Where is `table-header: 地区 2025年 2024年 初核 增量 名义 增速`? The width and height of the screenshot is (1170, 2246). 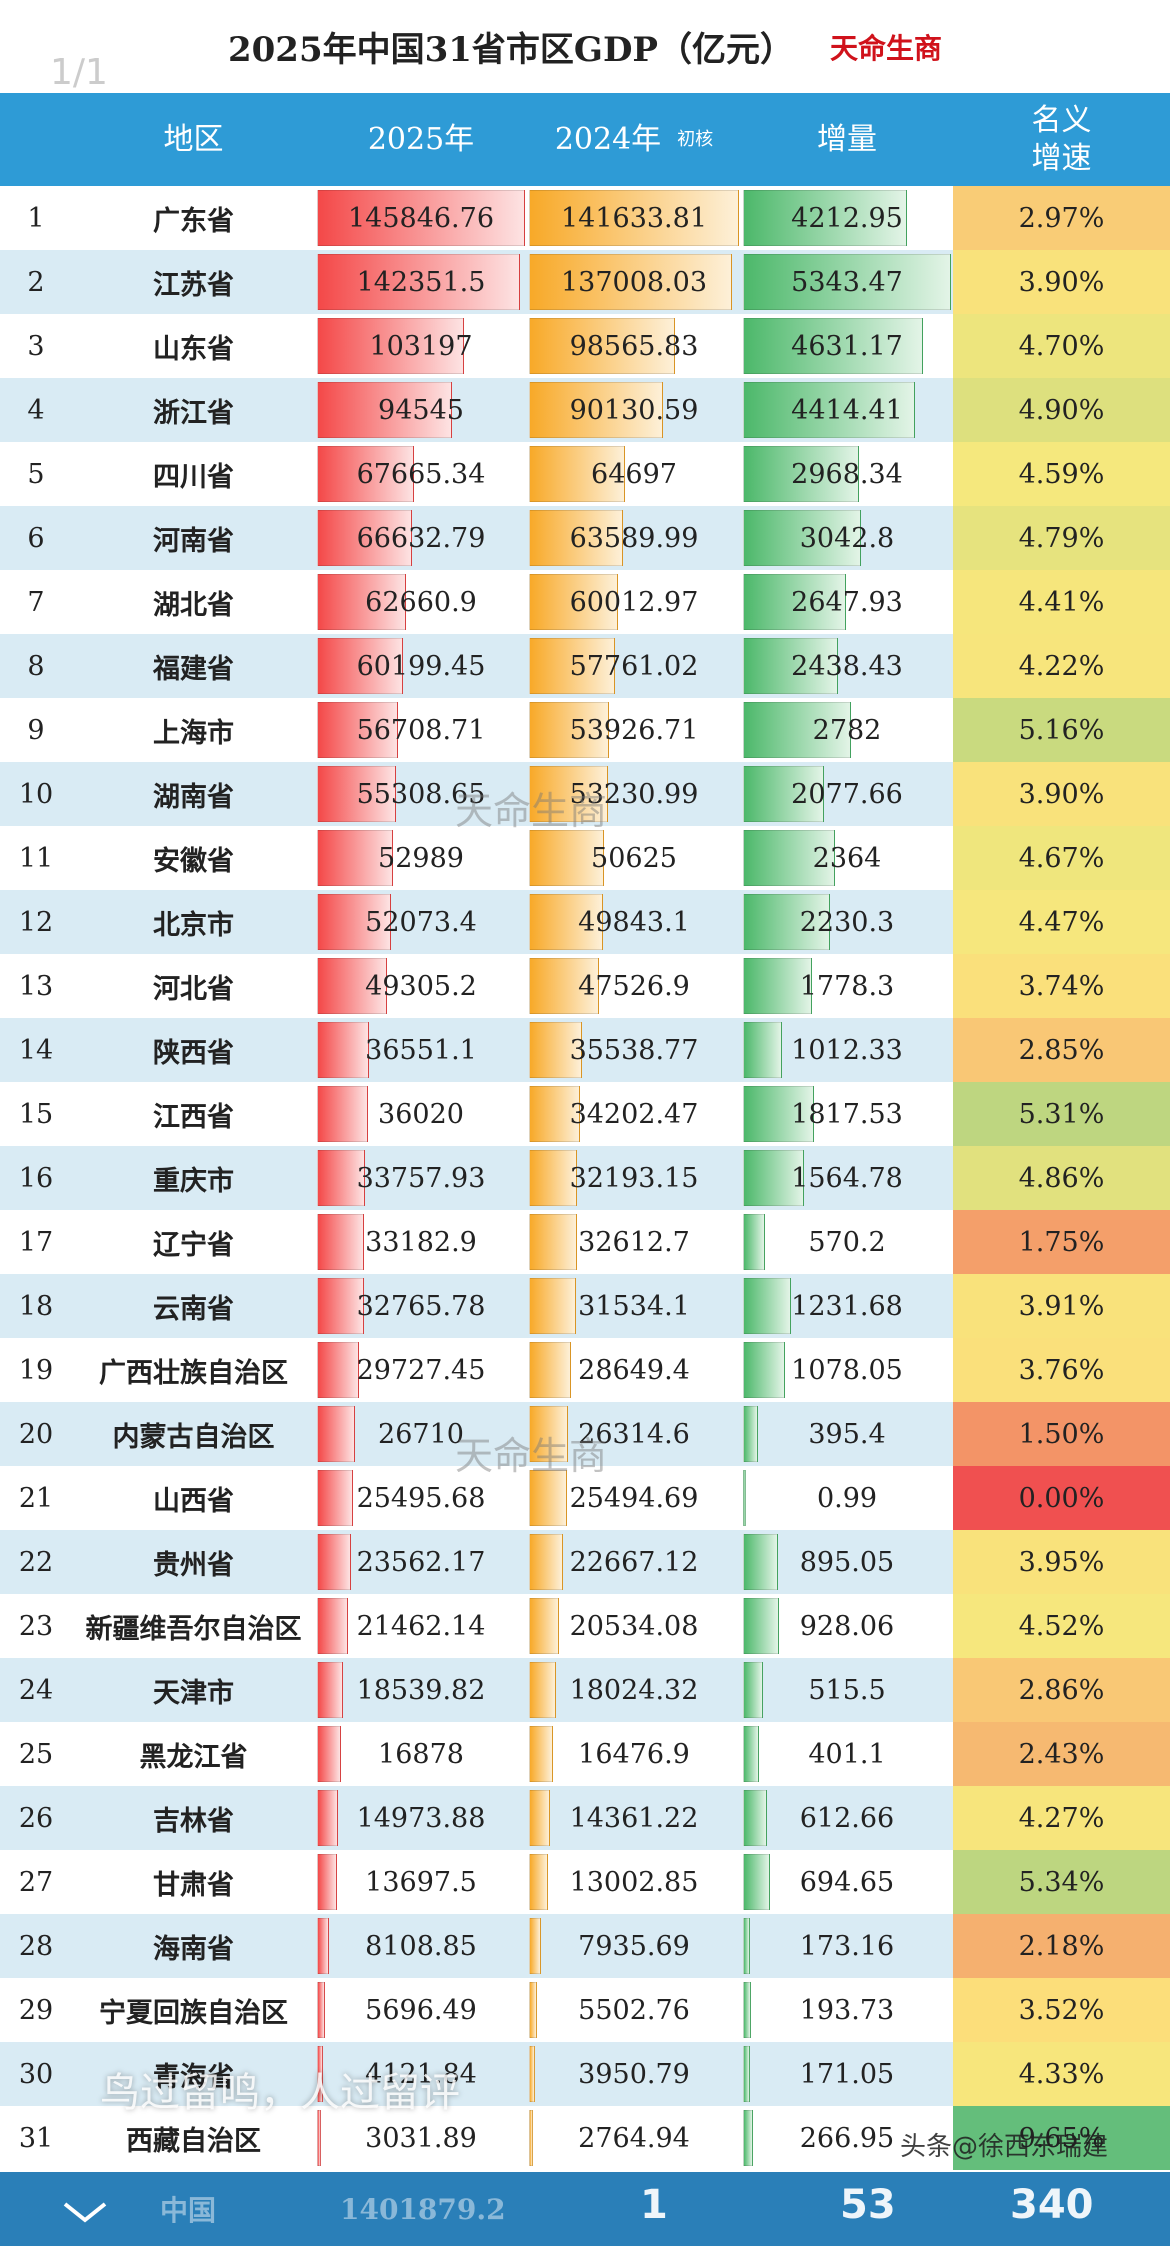
table-header: 地区 2025年 2024年 初核 增量 名义 增速 is located at coordinates (585, 139).